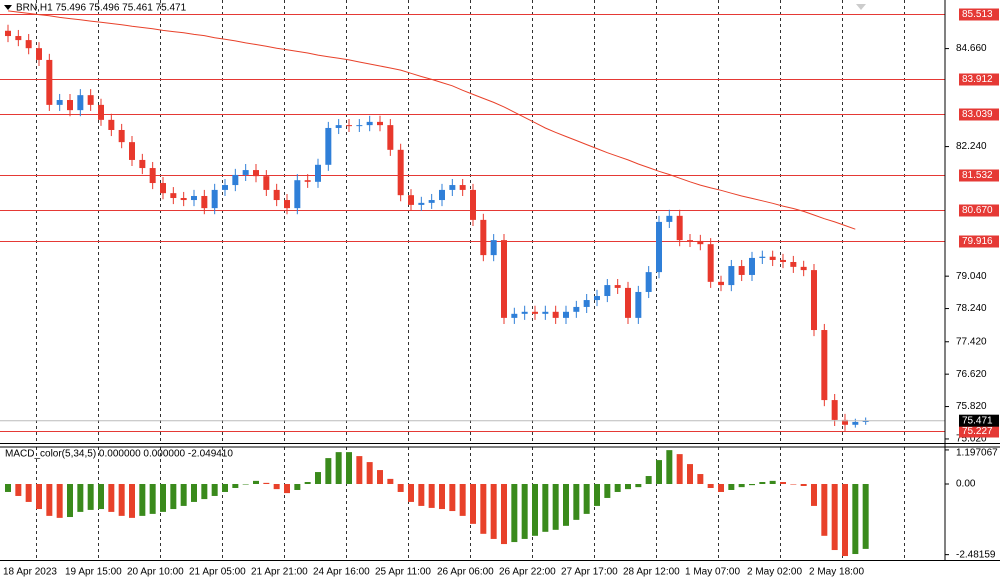  Describe the element at coordinates (971, 146) in the screenshot. I see `y-tick-label: 82.240` at that location.